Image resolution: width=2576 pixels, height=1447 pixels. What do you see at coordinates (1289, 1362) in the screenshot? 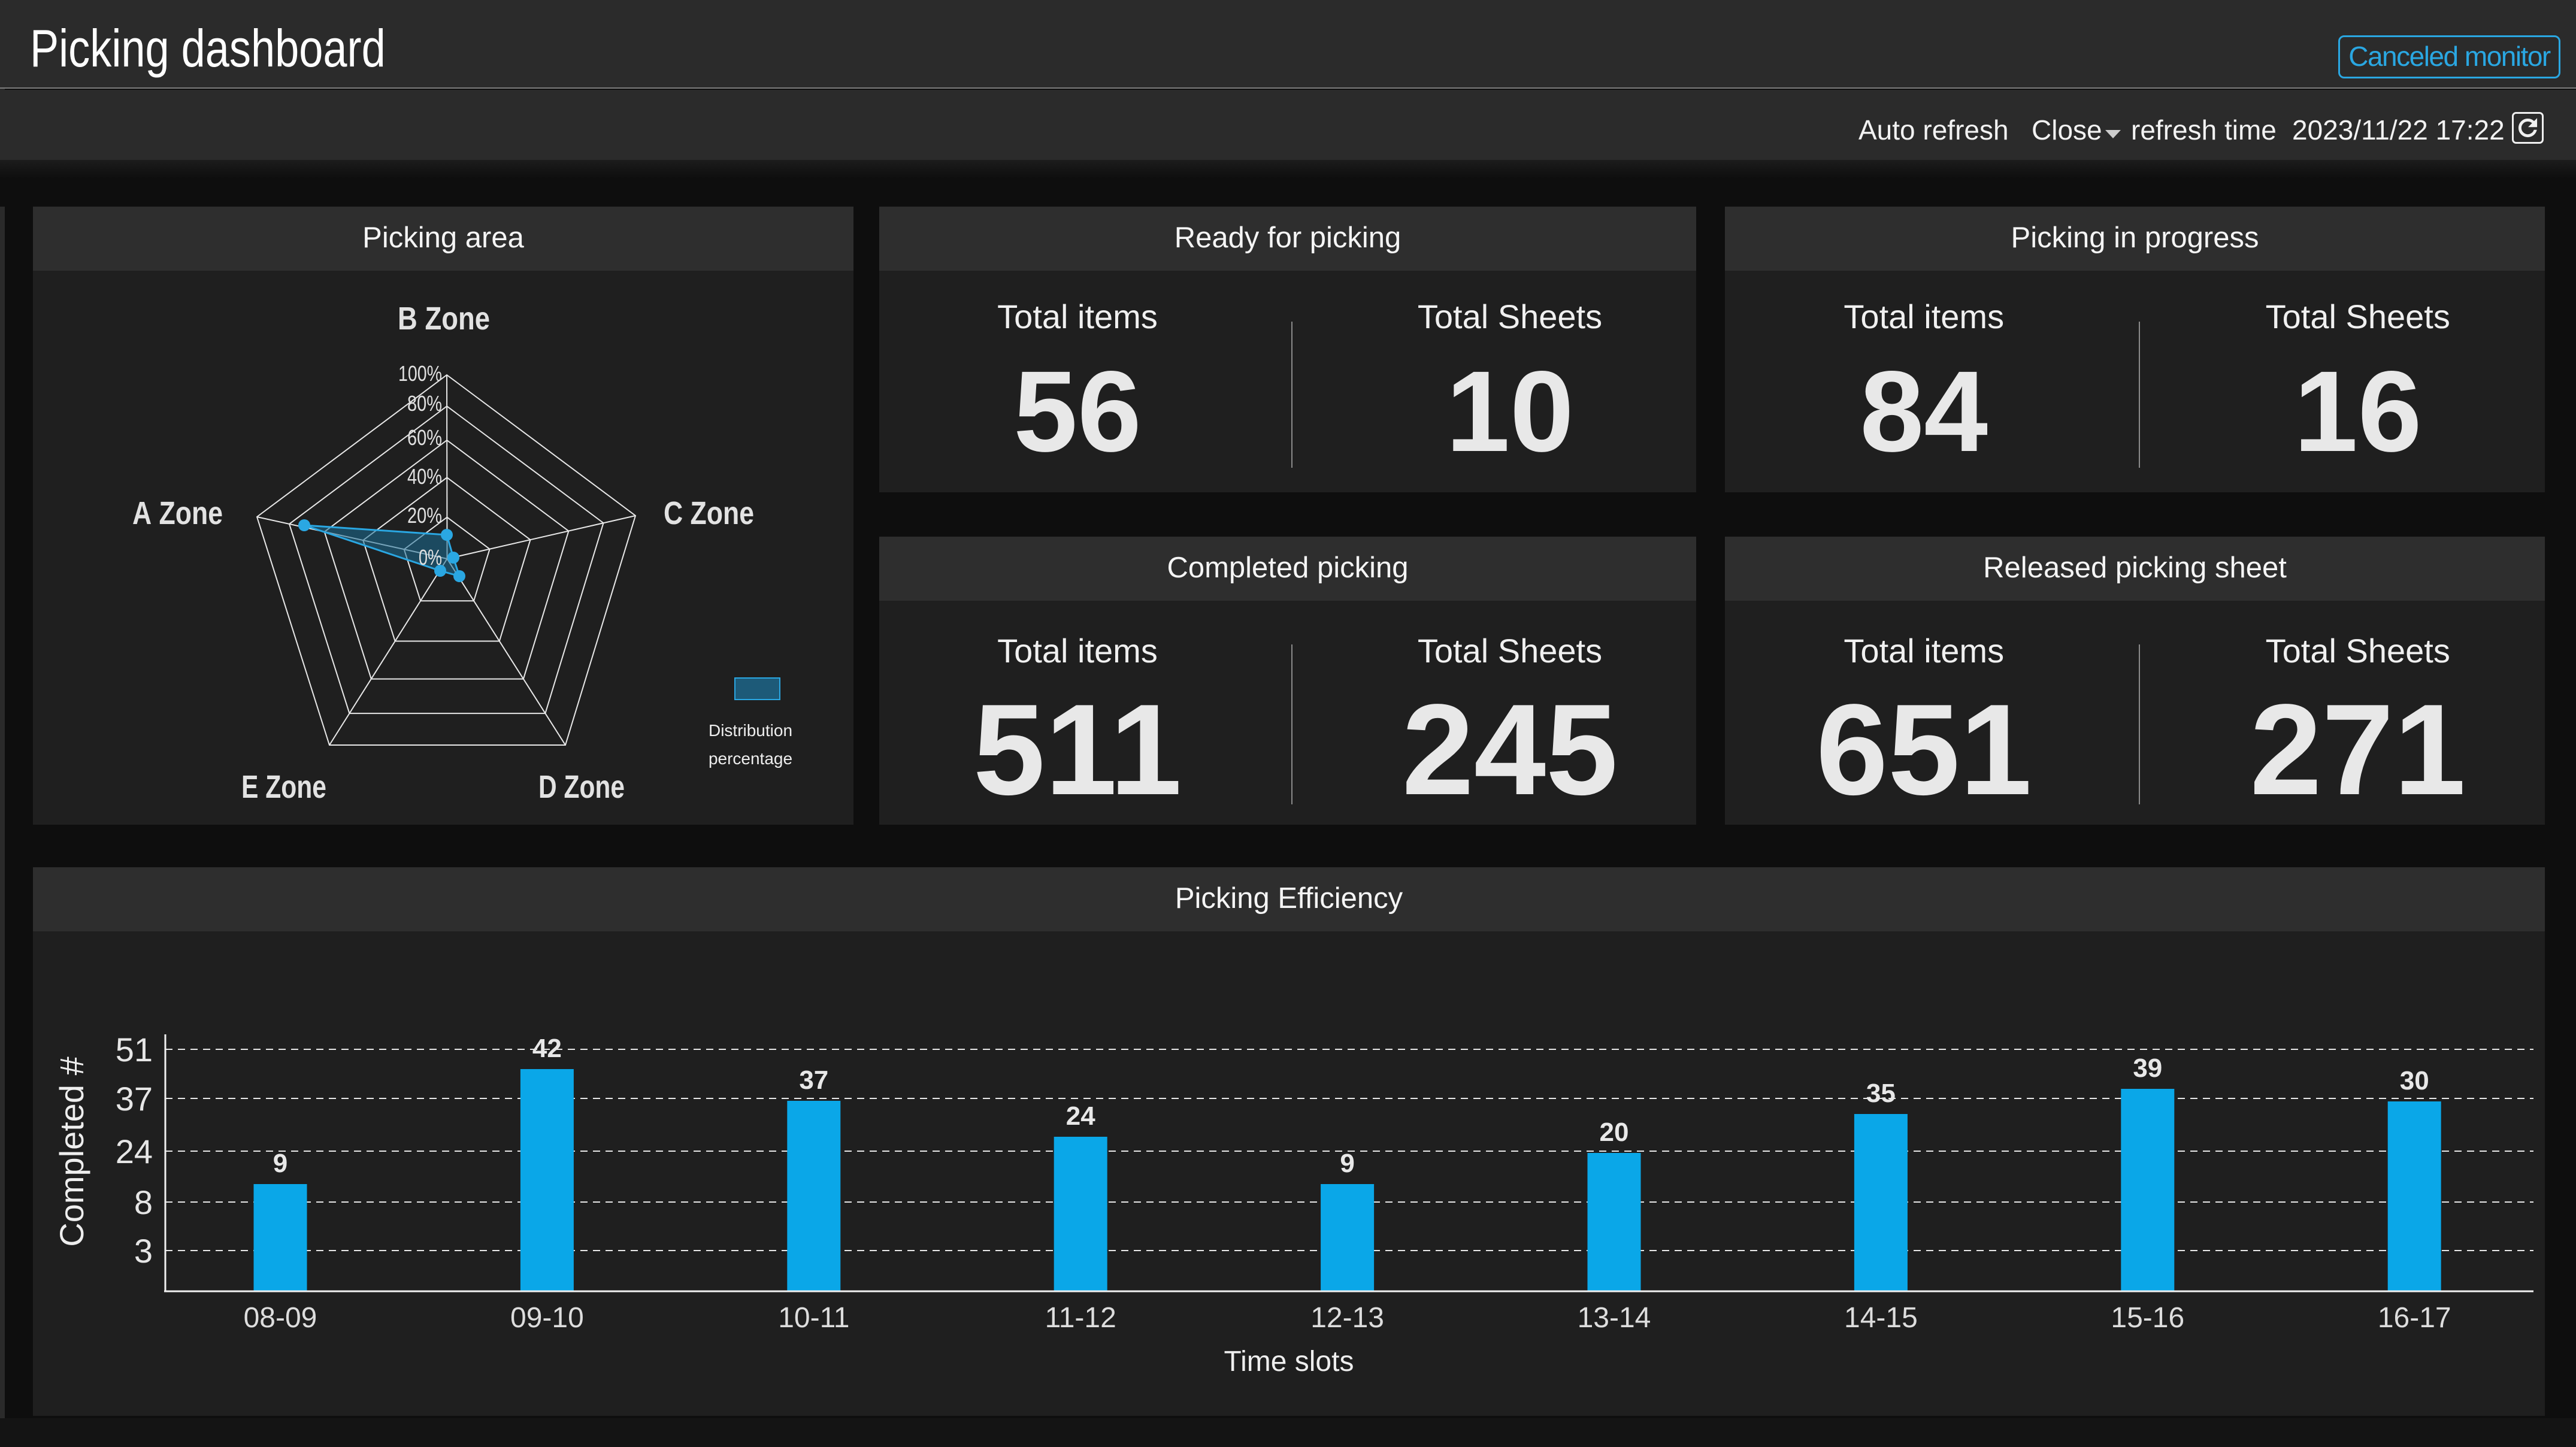
I see `svg-text: Time slots` at bounding box center [1289, 1362].